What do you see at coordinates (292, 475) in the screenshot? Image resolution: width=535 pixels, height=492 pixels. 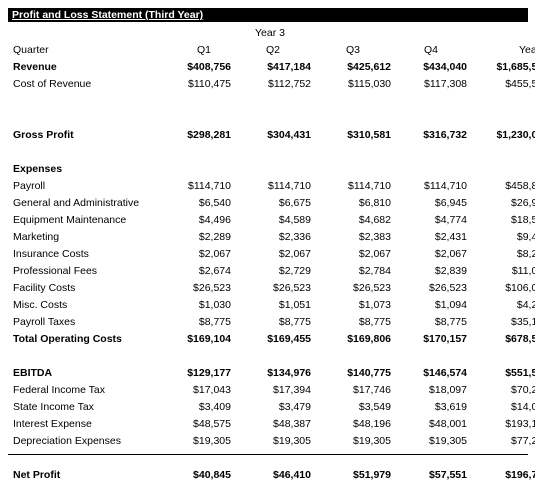 I see `row-value: $46,410` at bounding box center [292, 475].